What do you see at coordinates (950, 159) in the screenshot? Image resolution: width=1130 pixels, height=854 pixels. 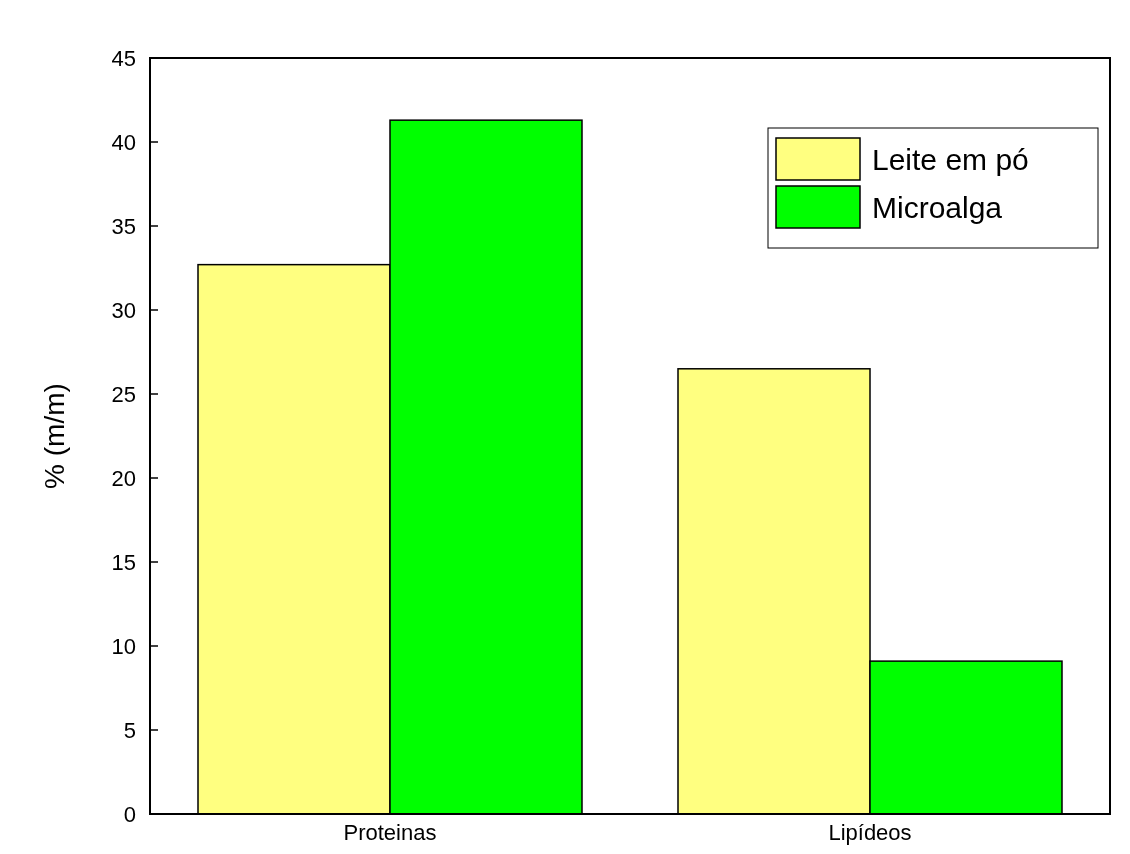 I see `legend-label: Leite em pó` at bounding box center [950, 159].